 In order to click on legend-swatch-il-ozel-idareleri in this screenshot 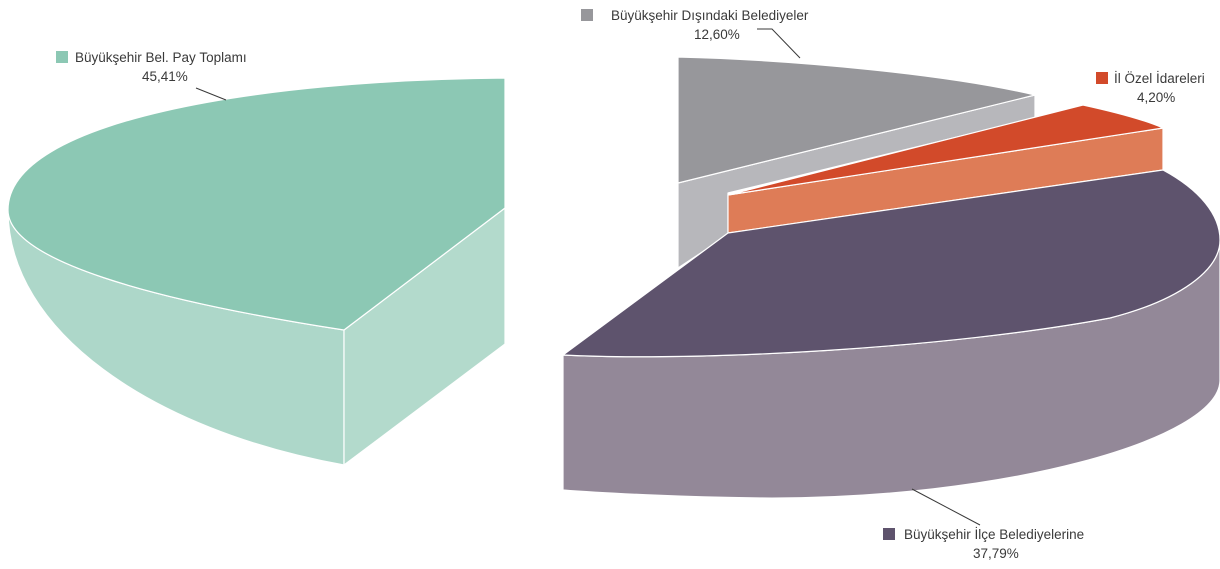, I will do `click(1102, 78)`.